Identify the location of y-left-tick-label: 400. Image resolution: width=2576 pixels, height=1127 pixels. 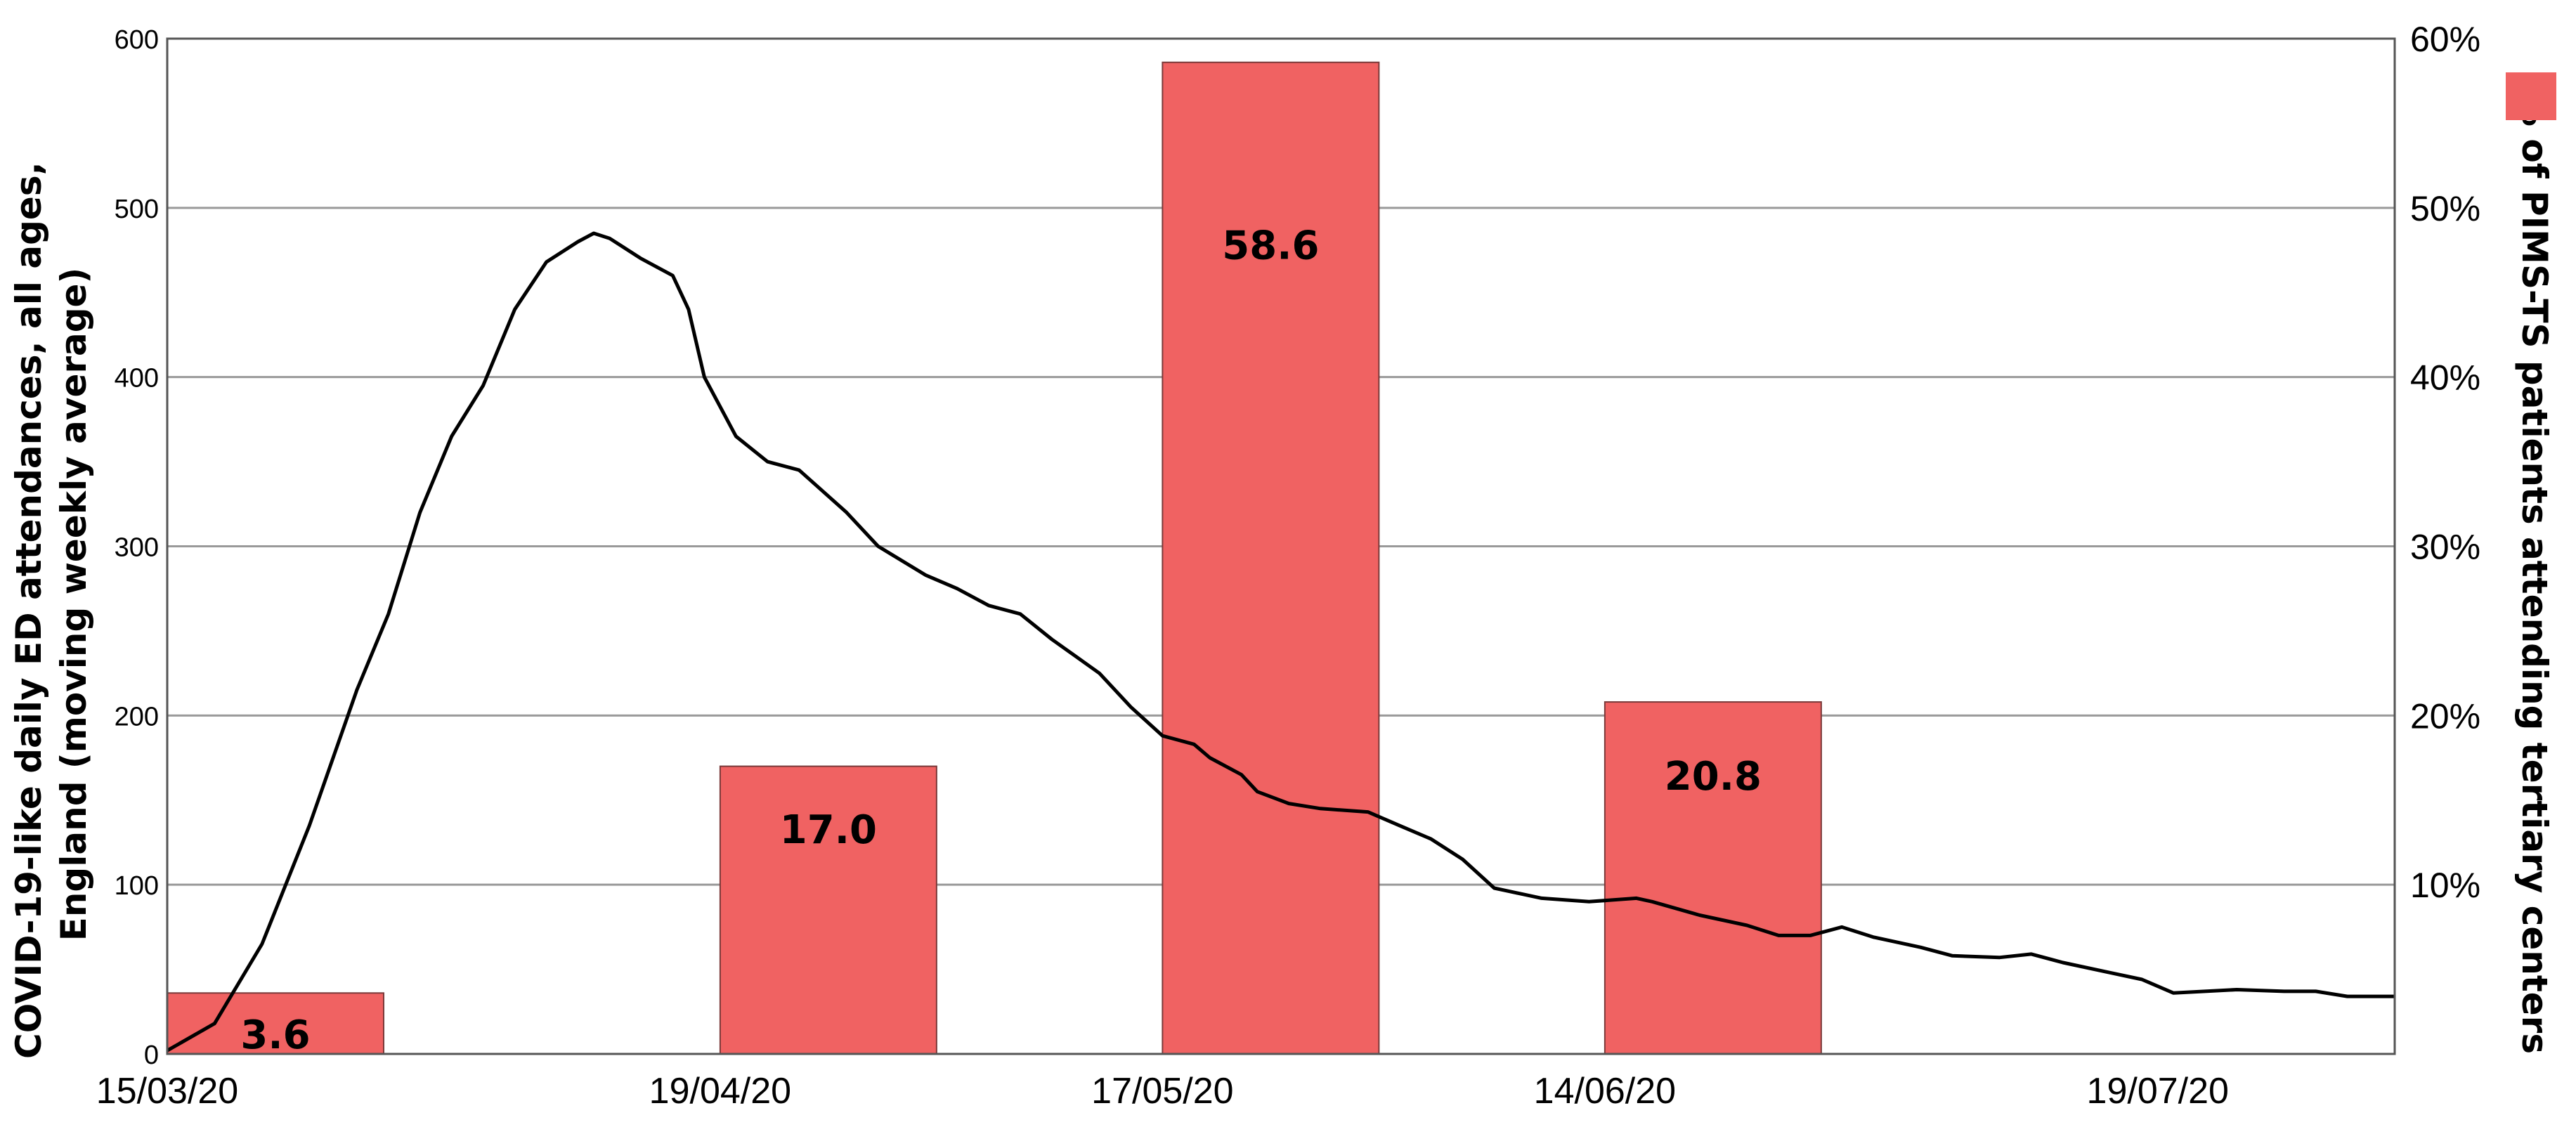
(137, 378).